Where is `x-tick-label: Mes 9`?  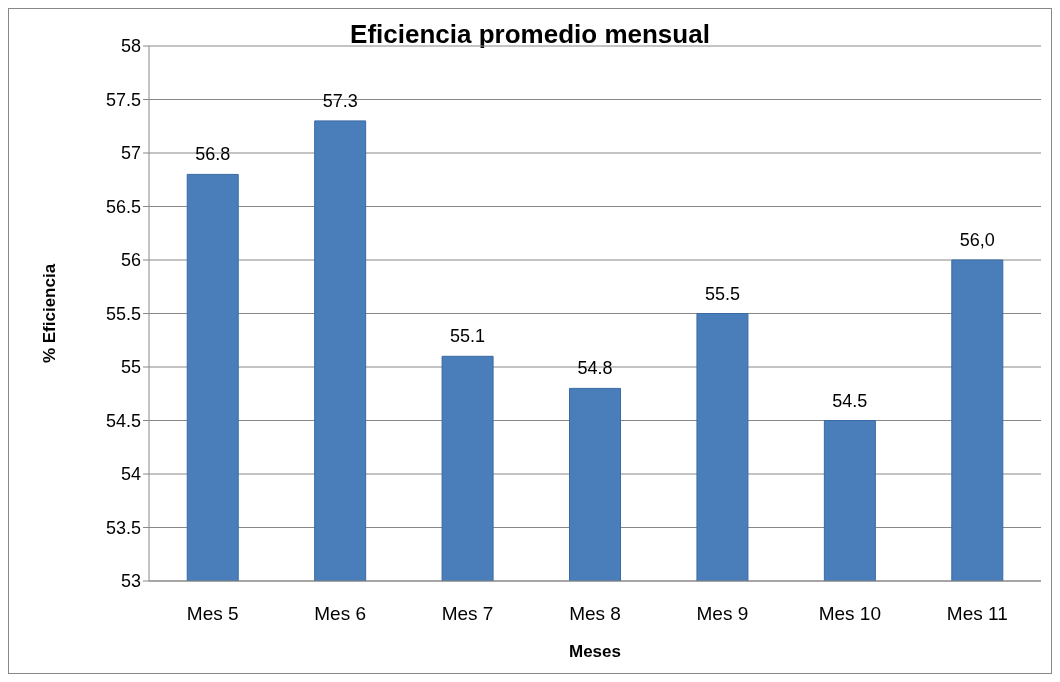
x-tick-label: Mes 9 is located at coordinates (722, 614).